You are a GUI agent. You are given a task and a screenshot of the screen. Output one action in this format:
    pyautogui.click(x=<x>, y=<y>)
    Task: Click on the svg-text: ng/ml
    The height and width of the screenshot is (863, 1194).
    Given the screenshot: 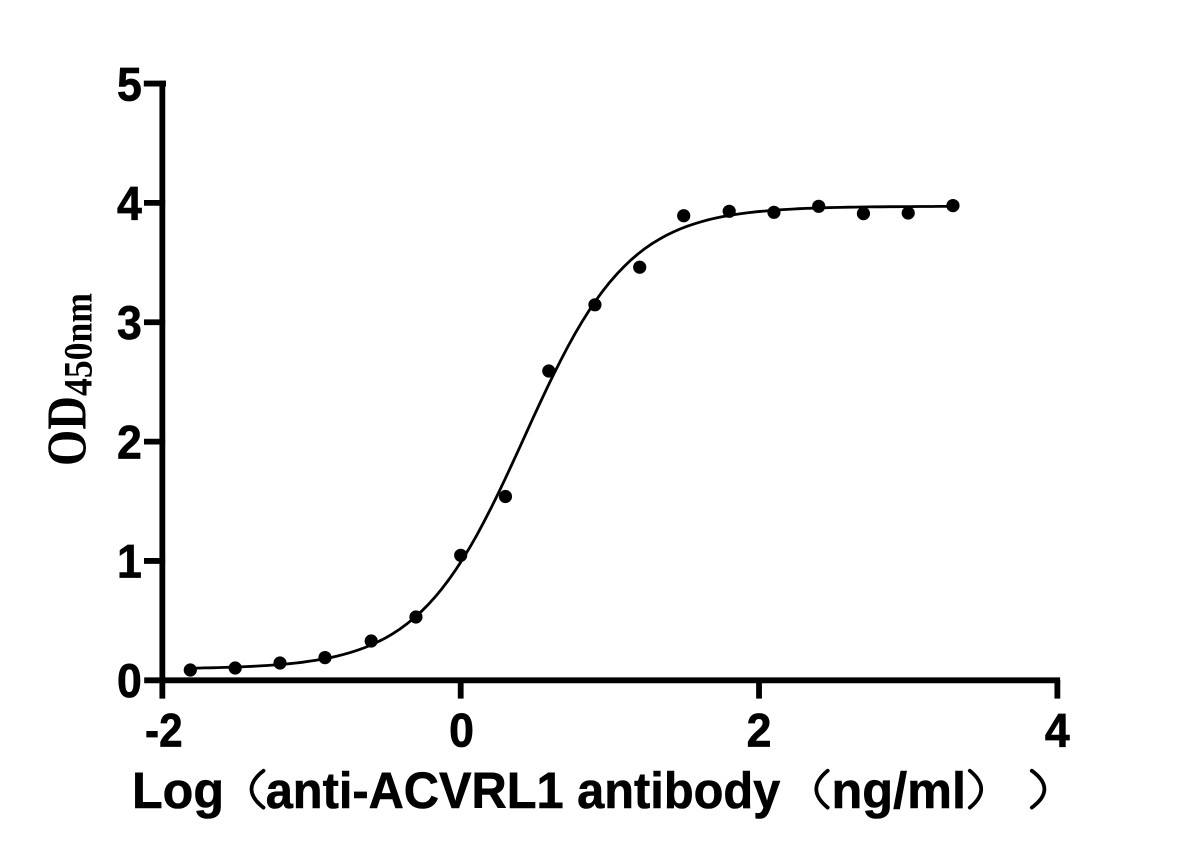 What is the action you would take?
    pyautogui.click(x=899, y=790)
    